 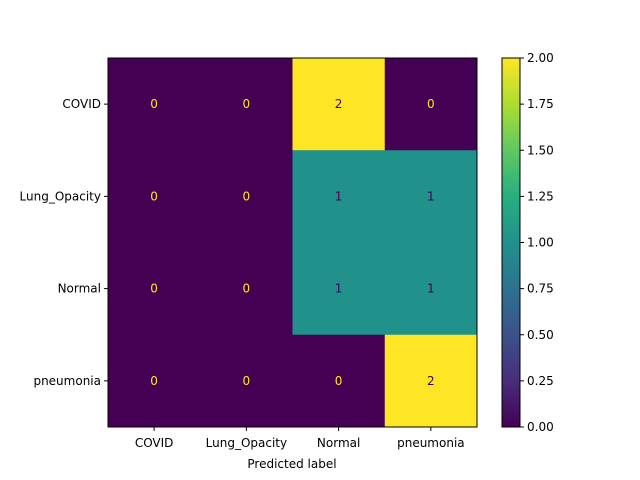 What do you see at coordinates (64, 242) in the screenshot?
I see `y-axis-ticks: COVID Lung_Opacity Normal pneumonia` at bounding box center [64, 242].